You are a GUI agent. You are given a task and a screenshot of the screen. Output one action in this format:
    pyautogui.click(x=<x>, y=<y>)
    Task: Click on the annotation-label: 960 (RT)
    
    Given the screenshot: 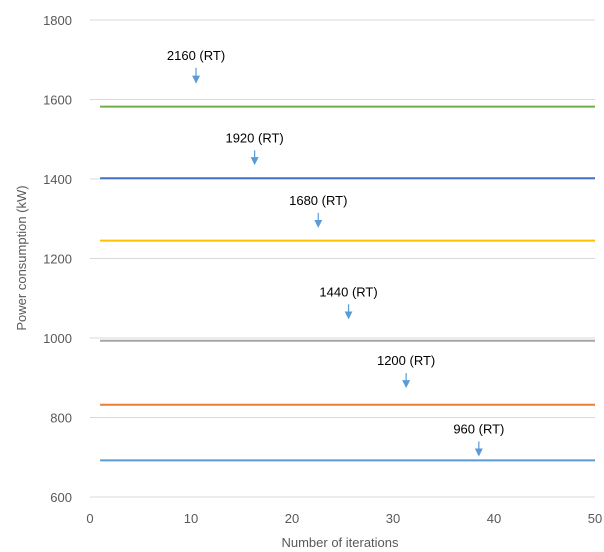 What is the action you would take?
    pyautogui.click(x=478, y=428)
    